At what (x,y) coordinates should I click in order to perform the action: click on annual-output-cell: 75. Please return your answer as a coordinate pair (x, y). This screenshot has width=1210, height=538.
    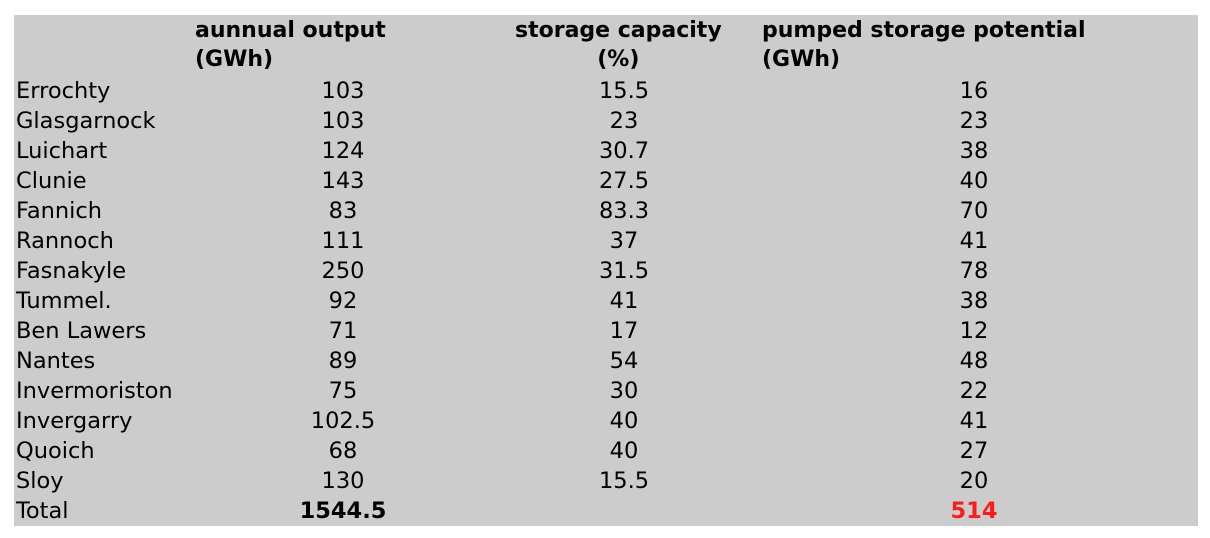
    Looking at the image, I should click on (343, 391).